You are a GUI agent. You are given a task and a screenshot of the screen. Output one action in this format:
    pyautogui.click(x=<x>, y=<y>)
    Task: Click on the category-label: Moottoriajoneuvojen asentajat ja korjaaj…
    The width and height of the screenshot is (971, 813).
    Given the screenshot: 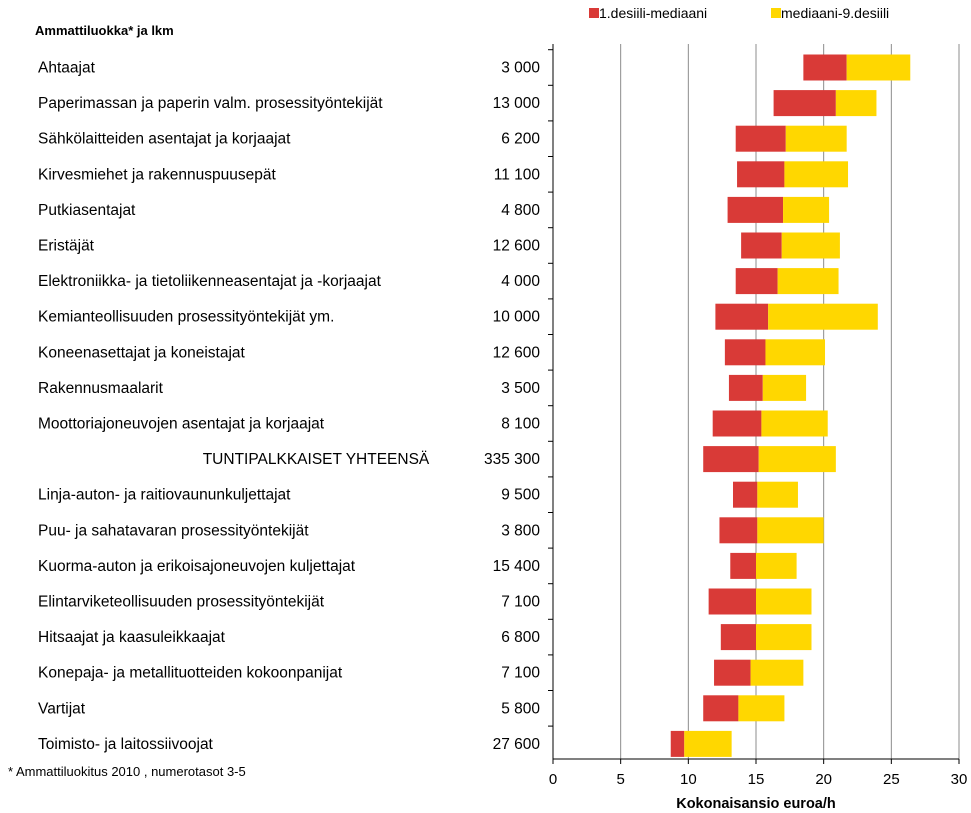 What is the action you would take?
    pyautogui.click(x=181, y=424)
    